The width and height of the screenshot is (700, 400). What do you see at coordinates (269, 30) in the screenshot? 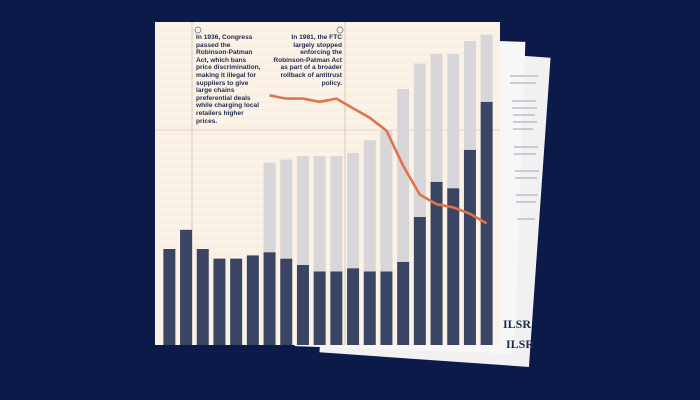
I see `info-icons` at bounding box center [269, 30].